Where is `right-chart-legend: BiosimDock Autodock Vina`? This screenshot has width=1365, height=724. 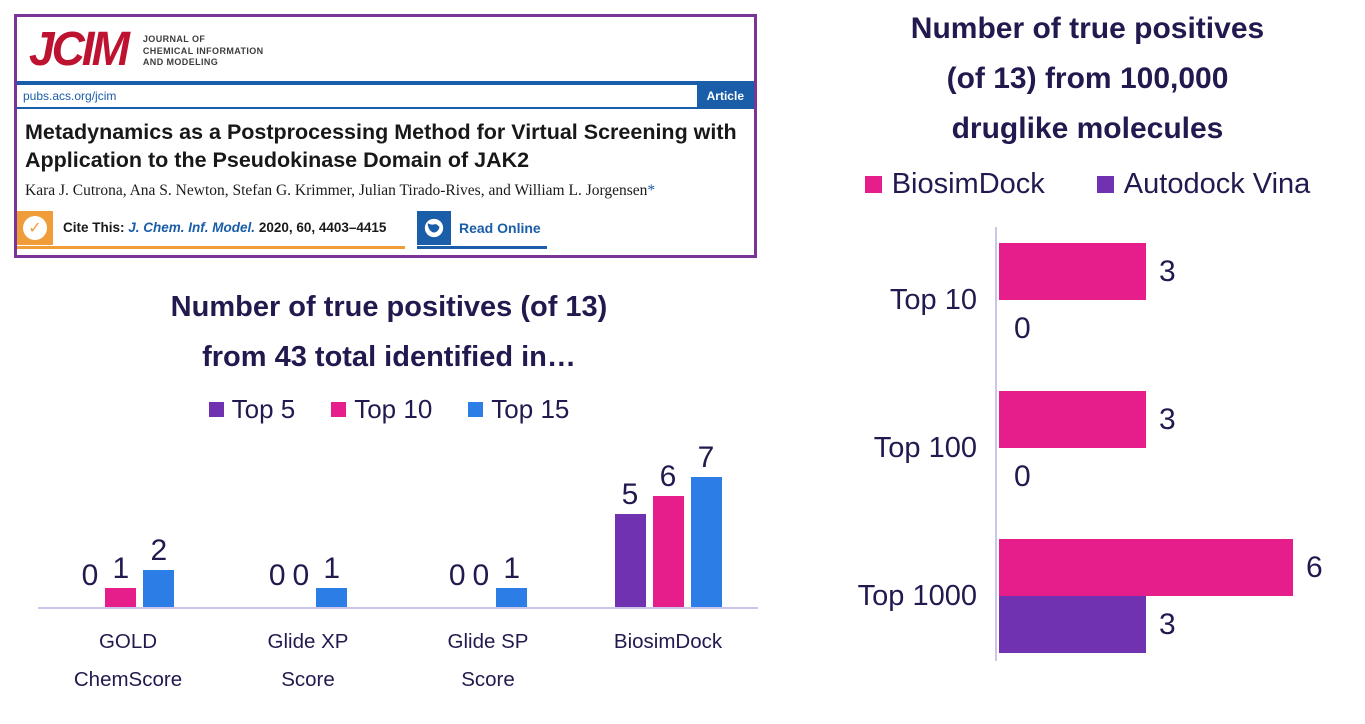 right-chart-legend: BiosimDock Autodock Vina is located at coordinates (1087, 184).